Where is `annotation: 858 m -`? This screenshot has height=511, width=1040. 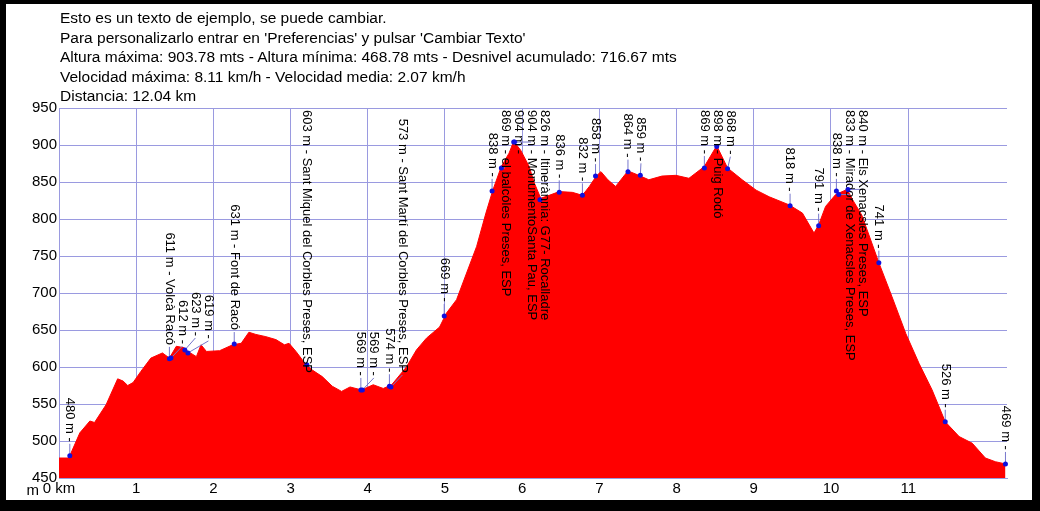
annotation: 858 m - is located at coordinates (596, 140).